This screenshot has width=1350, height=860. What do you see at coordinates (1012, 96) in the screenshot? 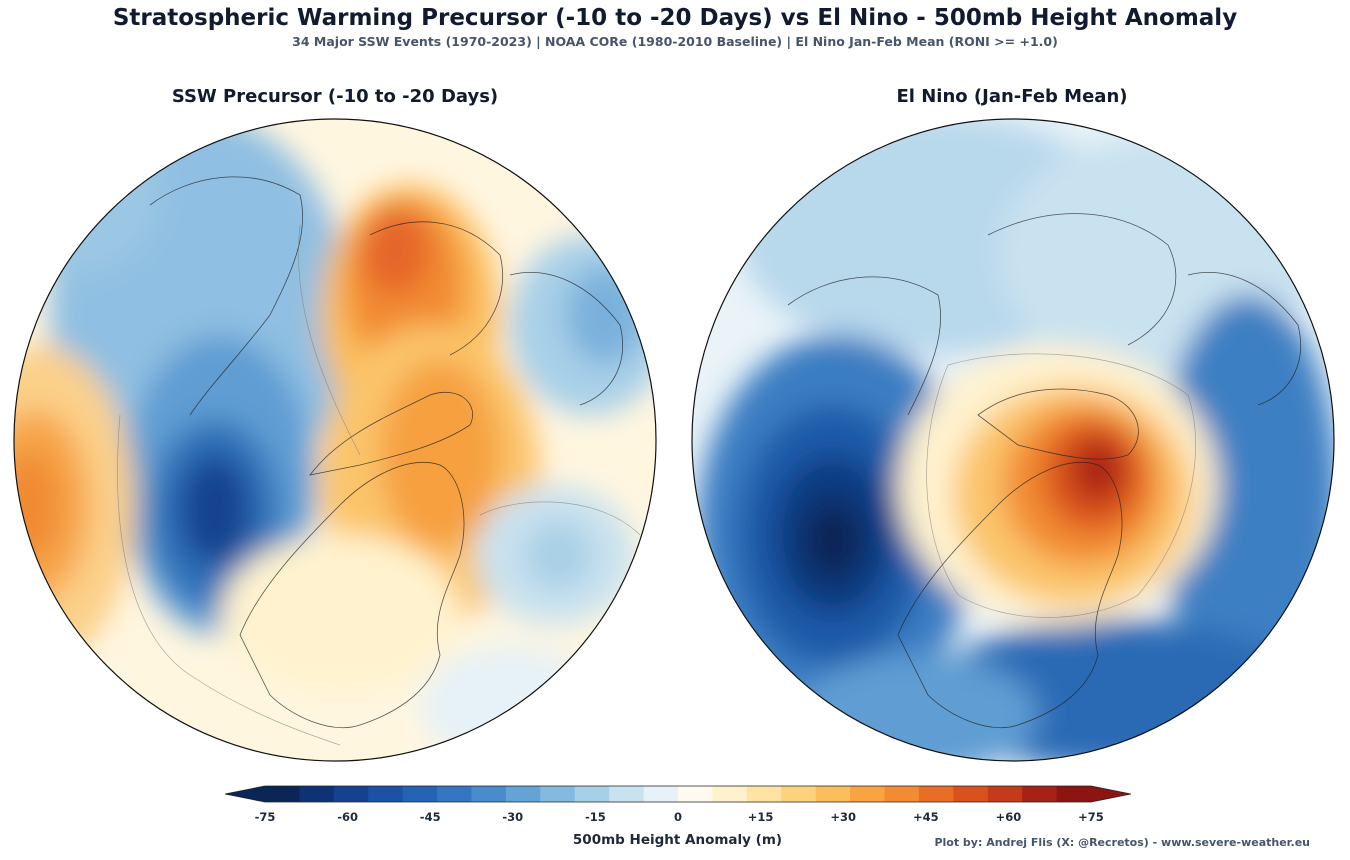
I see `panel-title-elnino: El Nino (Jan-Feb Mean)` at bounding box center [1012, 96].